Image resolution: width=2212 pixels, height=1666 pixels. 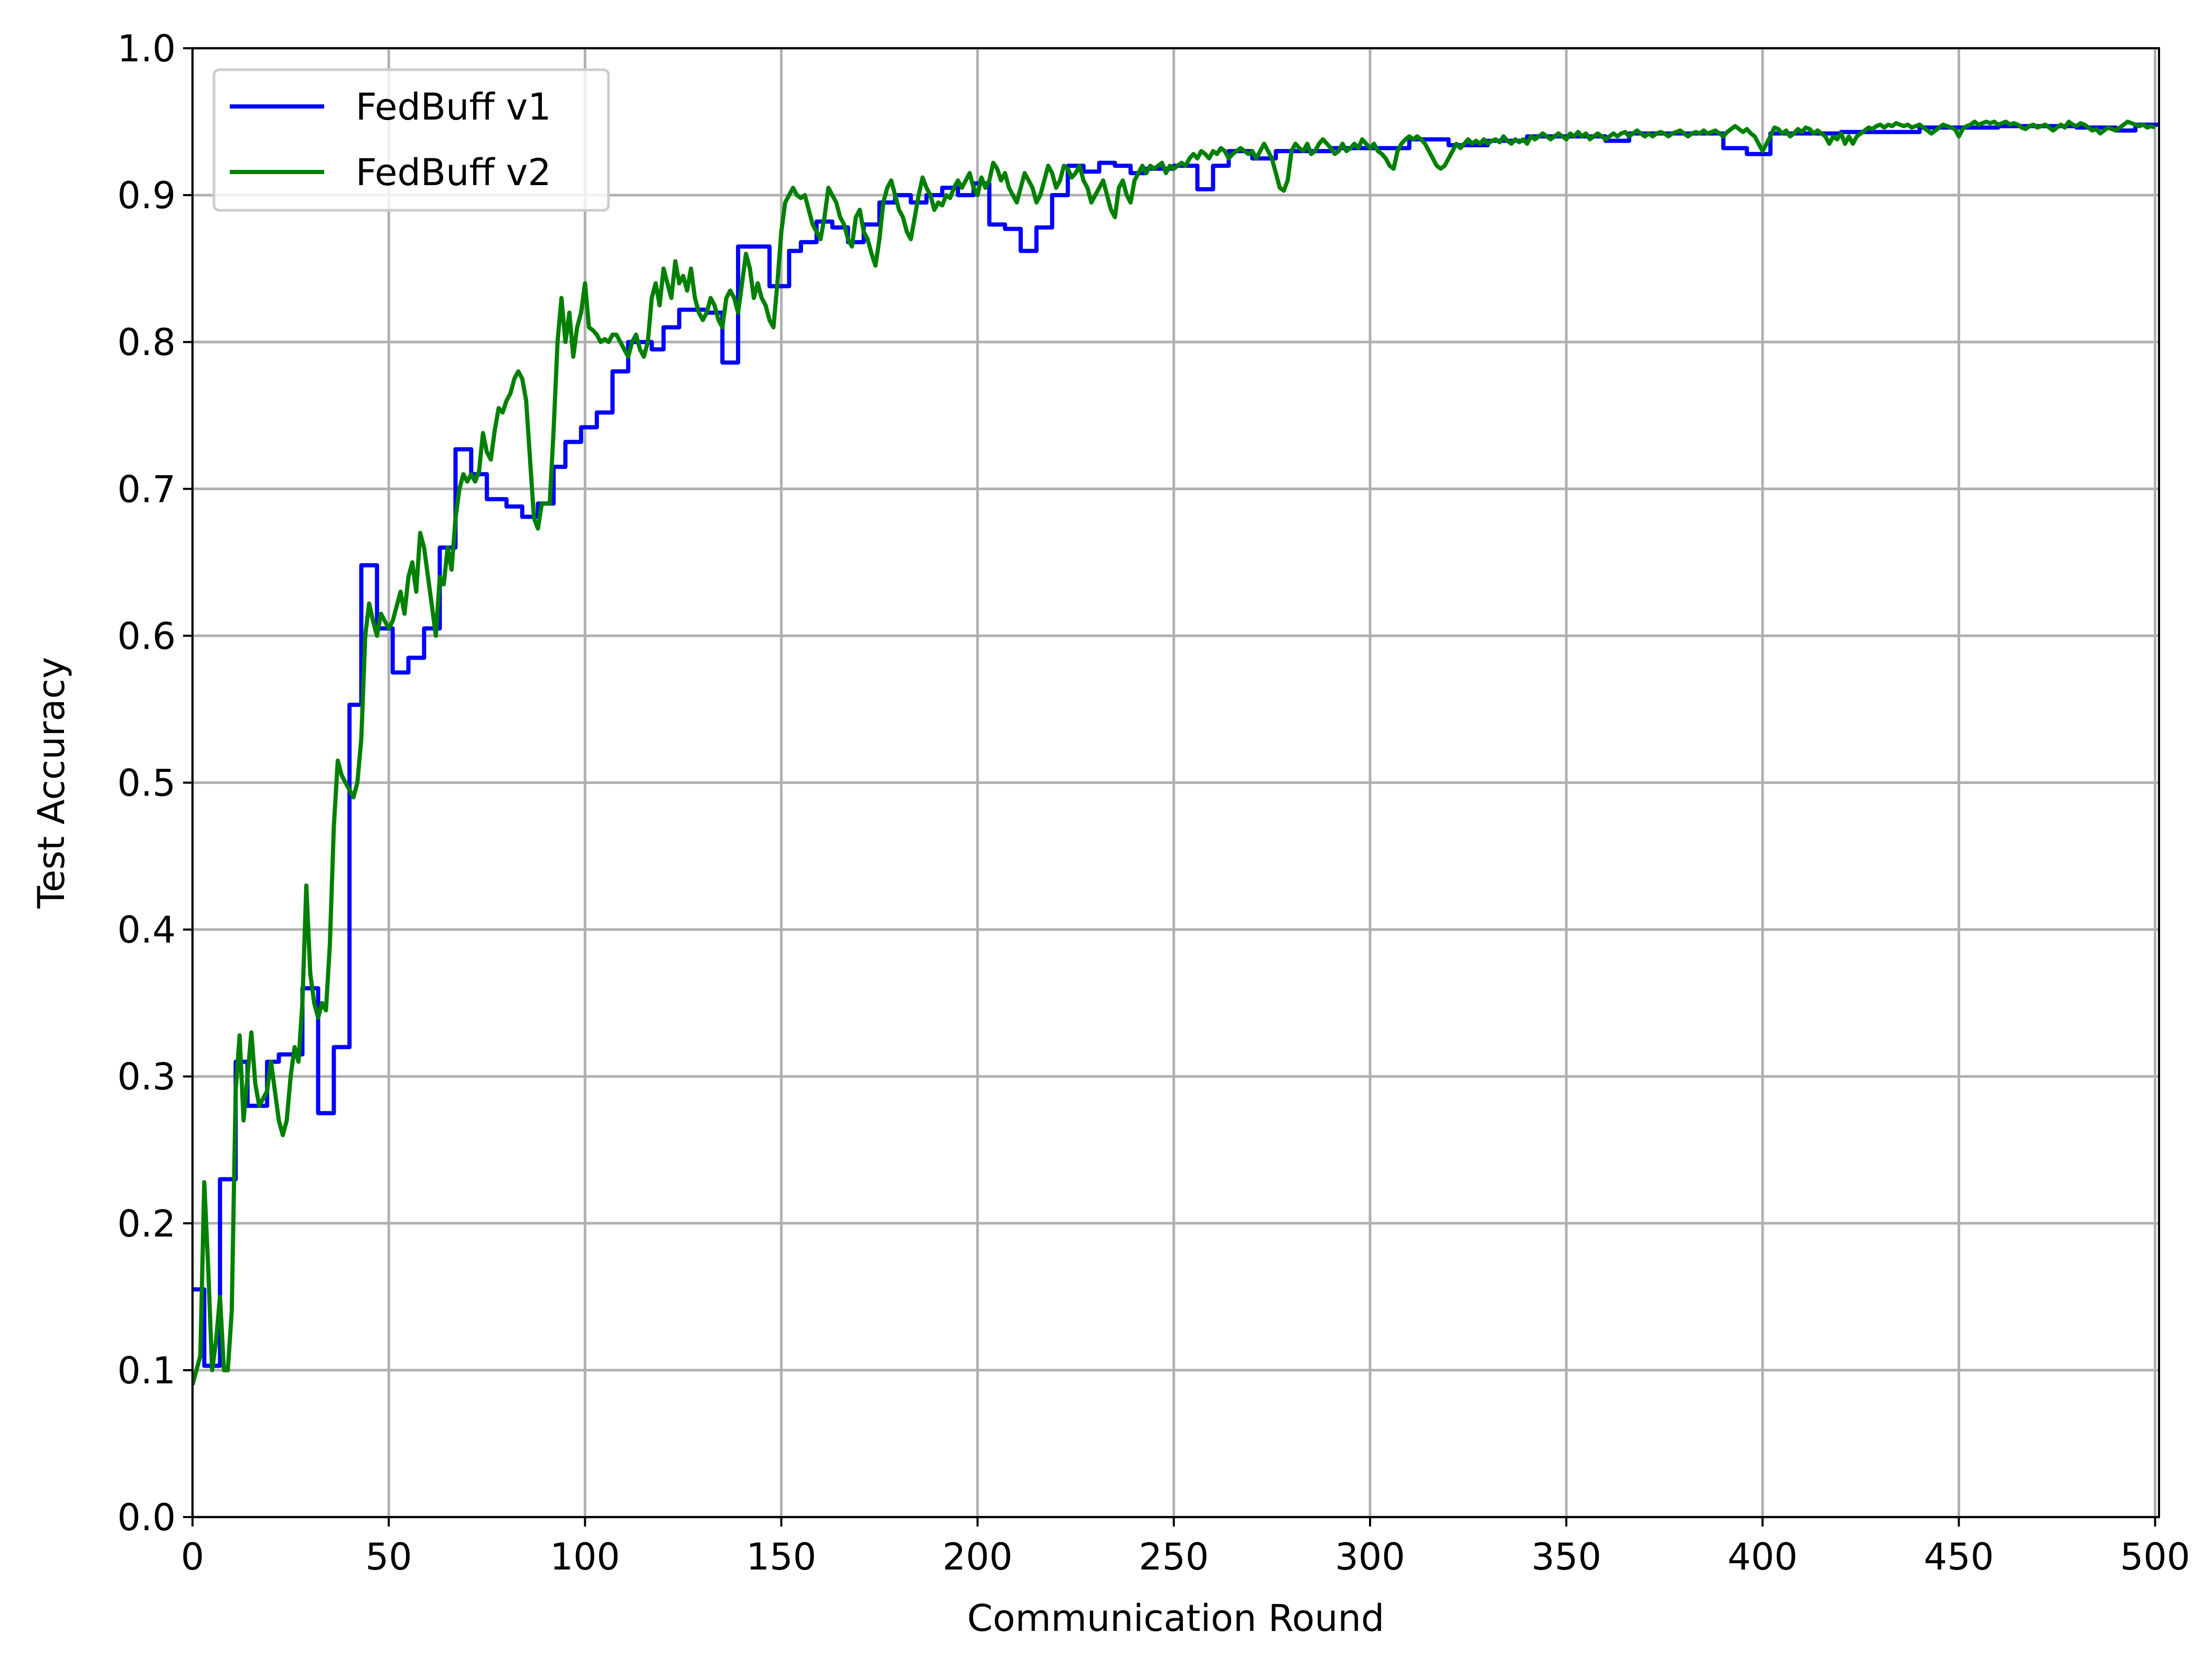 I want to click on y-tick-label: 1.0, so click(x=146, y=48).